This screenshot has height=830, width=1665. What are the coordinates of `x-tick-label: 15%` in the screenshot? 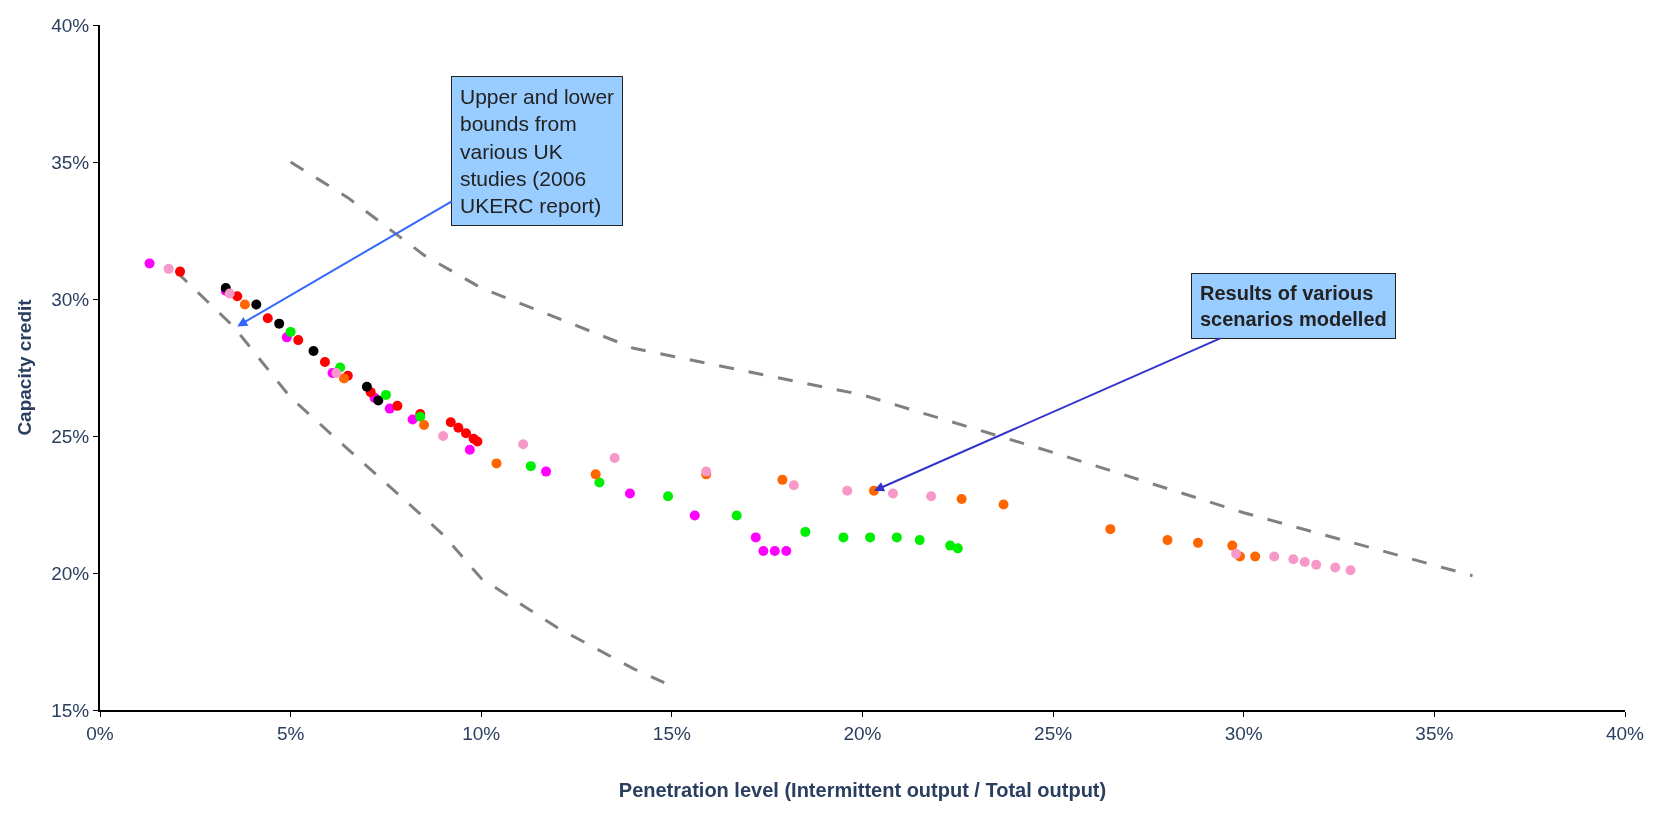 It's located at (671, 733).